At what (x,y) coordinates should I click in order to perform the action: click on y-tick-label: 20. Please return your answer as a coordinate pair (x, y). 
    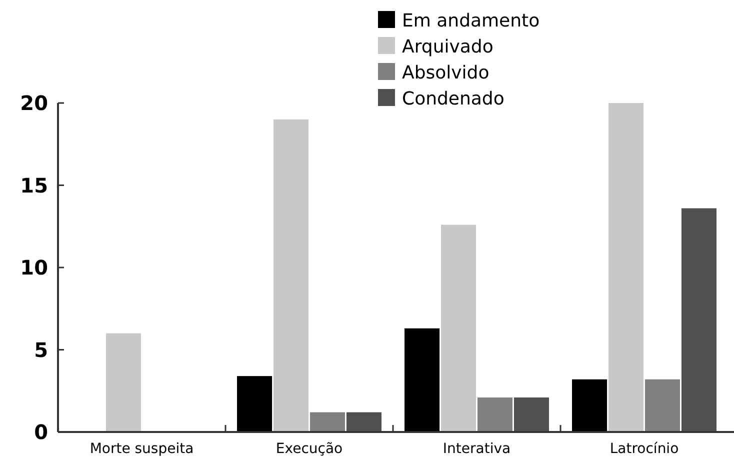
    Looking at the image, I should click on (34, 103).